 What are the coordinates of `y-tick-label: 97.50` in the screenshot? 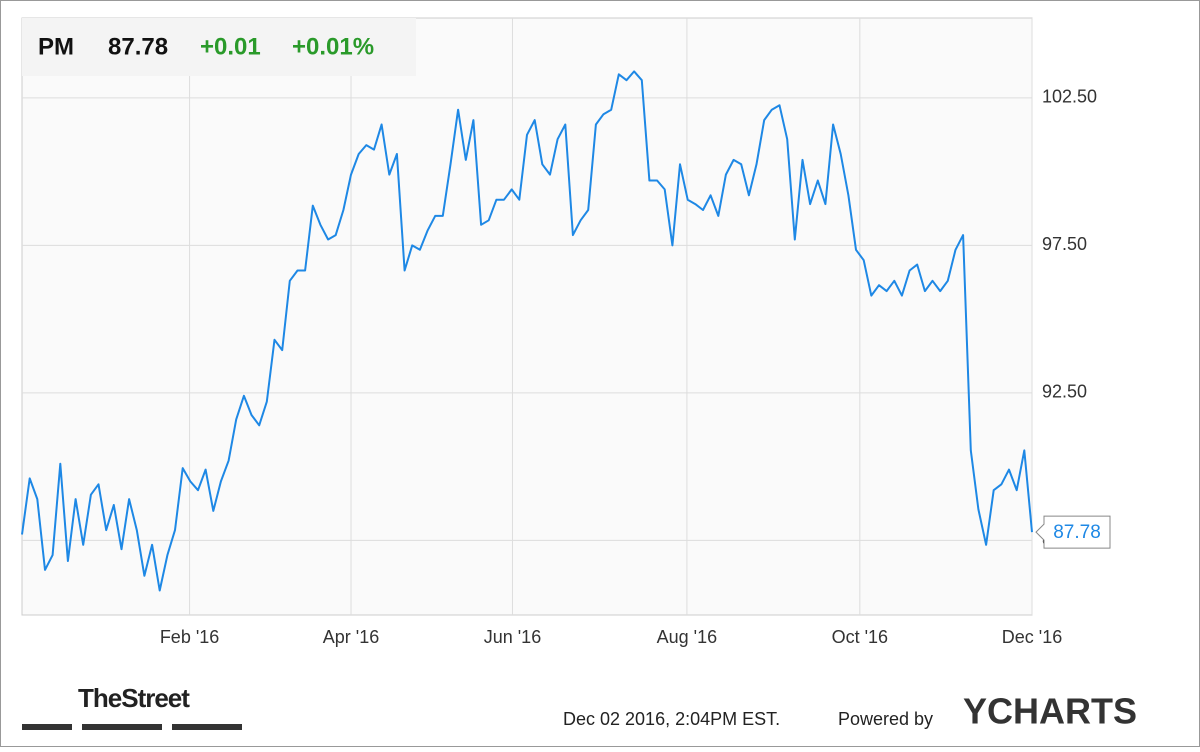 It's located at (1064, 244).